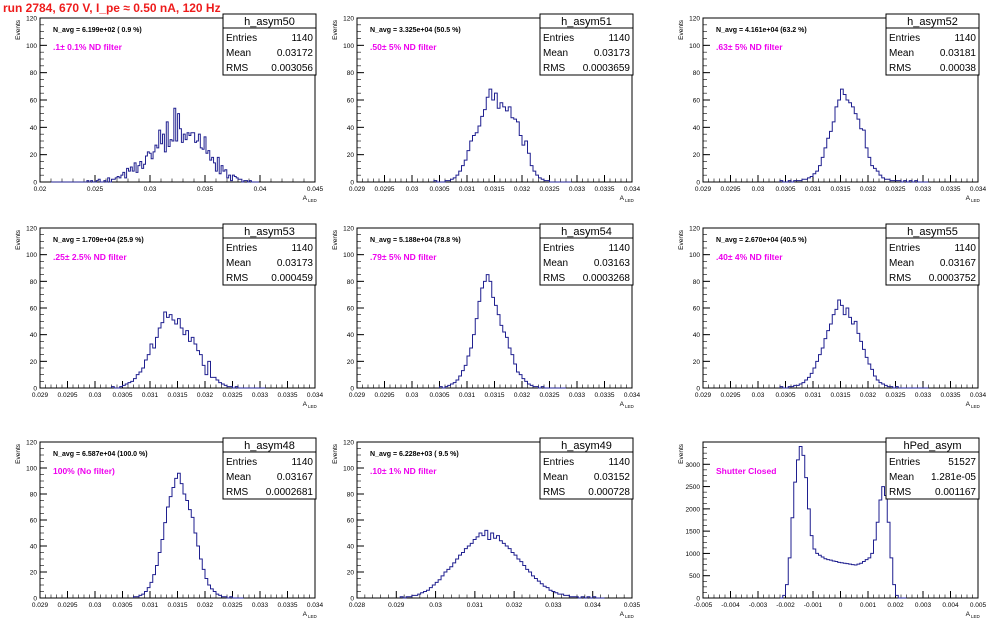 This screenshot has height=622, width=996. What do you see at coordinates (932, 446) in the screenshot?
I see `histogram-name: hPed_asym` at bounding box center [932, 446].